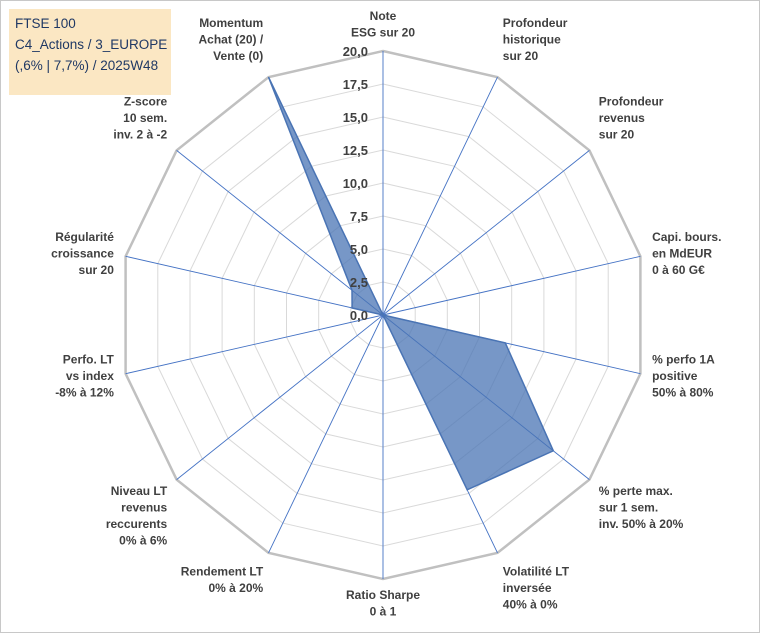  I want to click on info-box-line-1: FTSE 100, so click(45, 23).